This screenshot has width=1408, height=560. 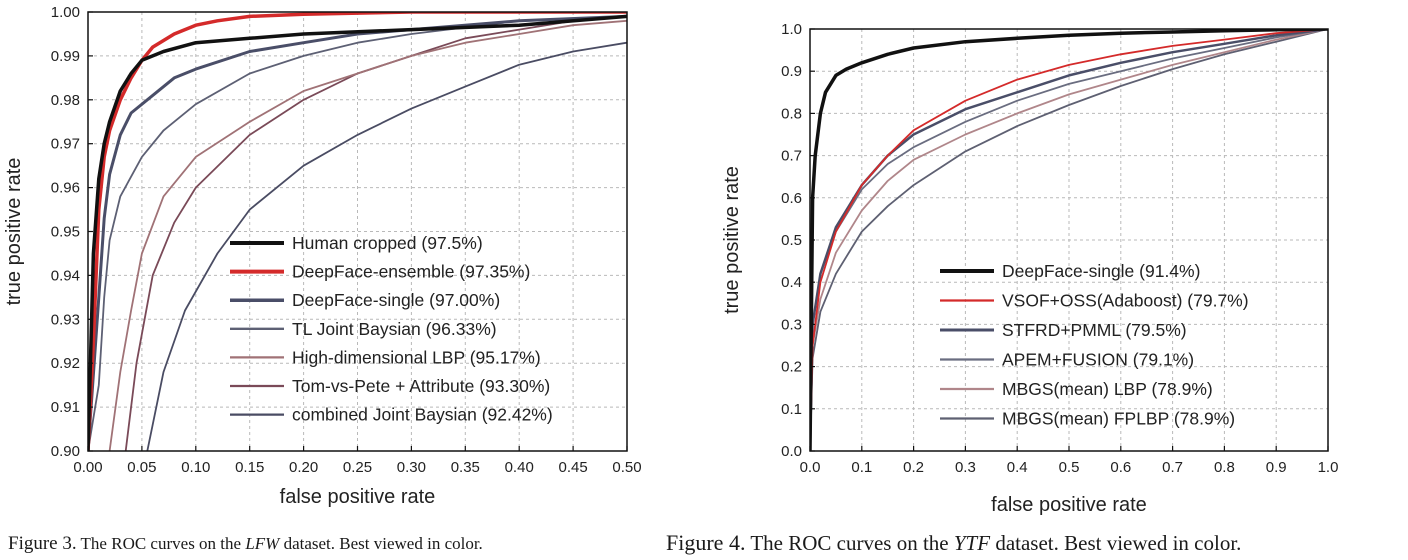 What do you see at coordinates (791, 198) in the screenshot?
I see `y-tick-label: 0.6` at bounding box center [791, 198].